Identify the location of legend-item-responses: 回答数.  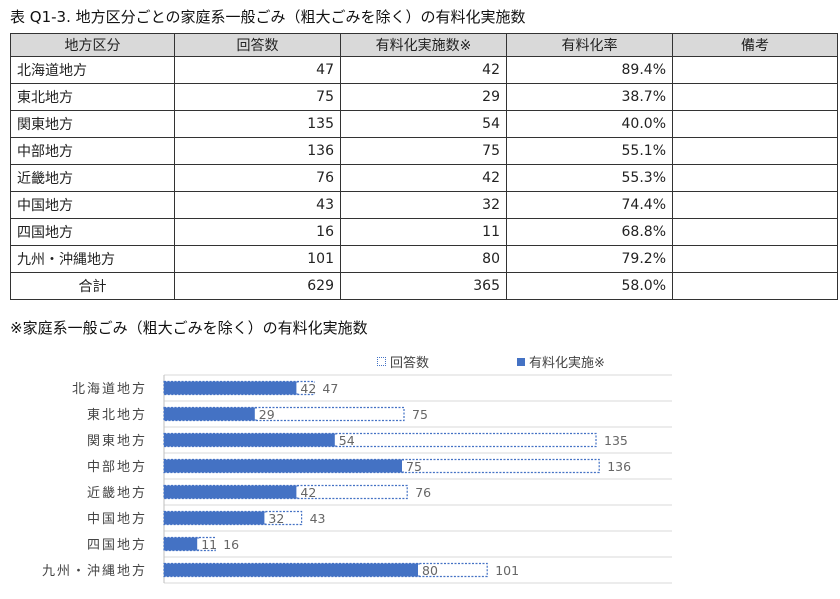
(403, 361).